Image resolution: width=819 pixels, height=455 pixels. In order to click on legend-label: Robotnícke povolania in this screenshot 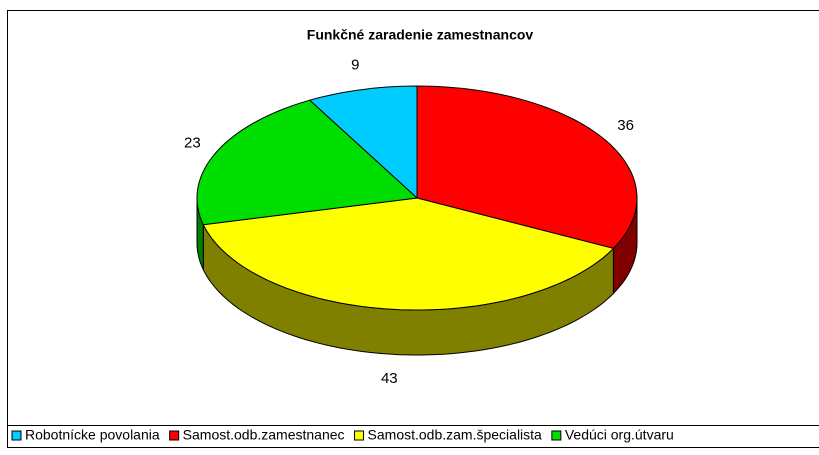, I will do `click(92, 435)`.